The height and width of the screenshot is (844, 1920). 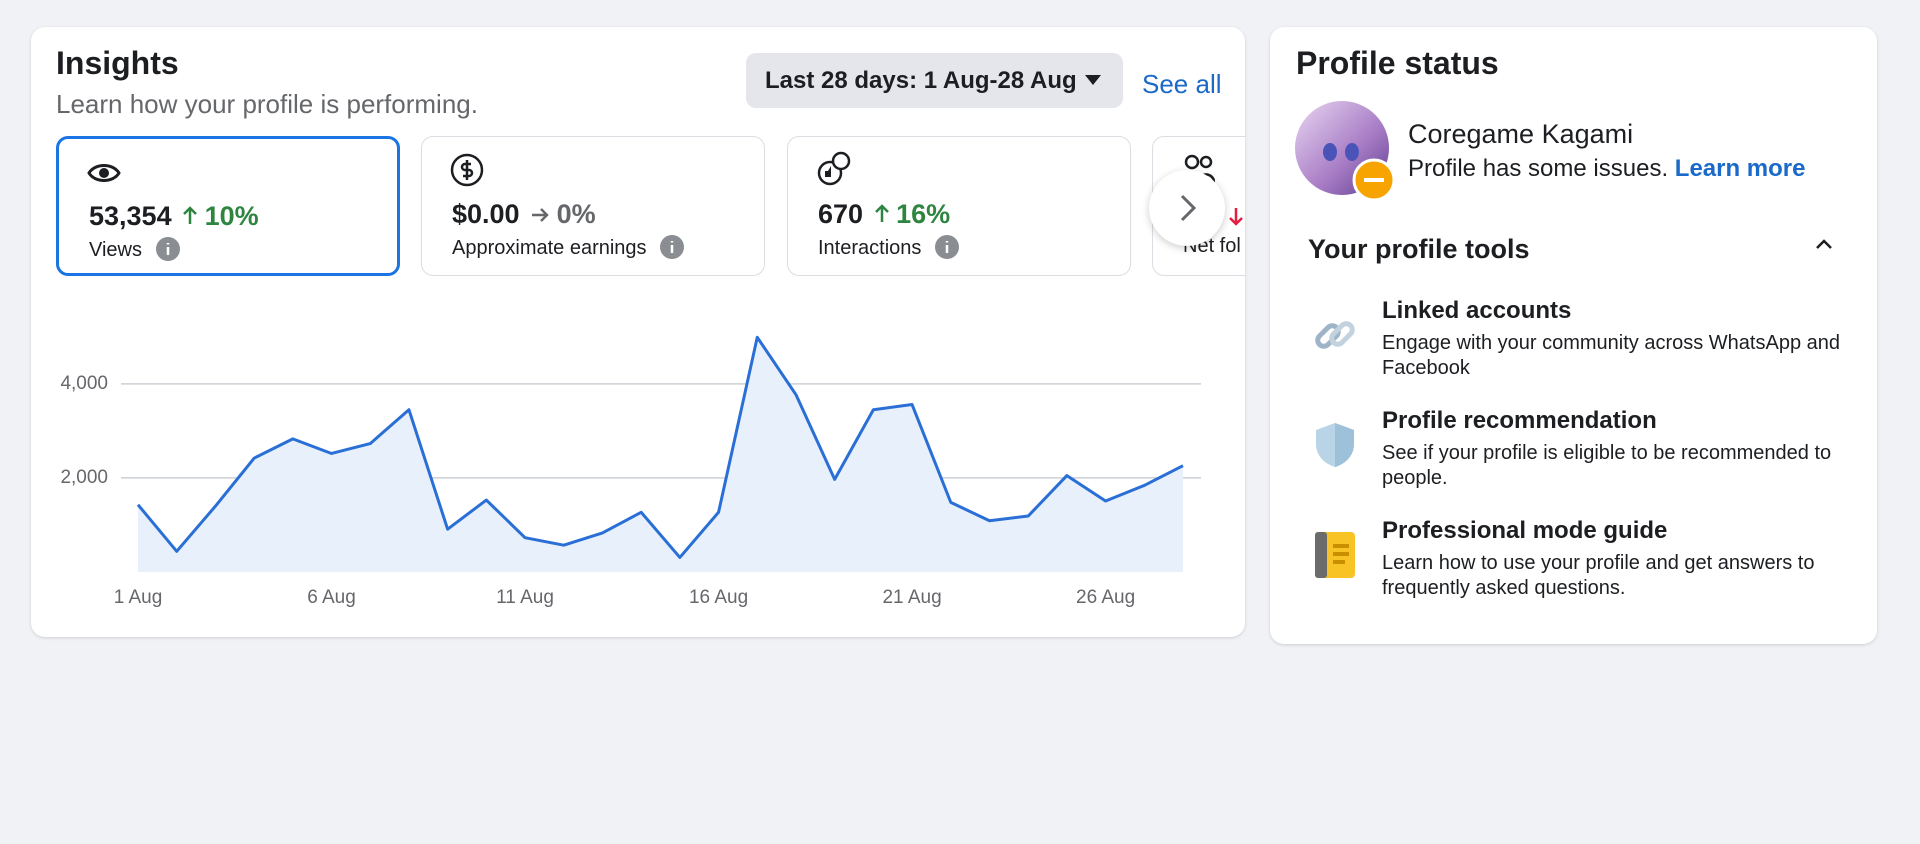 What do you see at coordinates (1525, 530) in the screenshot?
I see `tool-title: Professional mode guide` at bounding box center [1525, 530].